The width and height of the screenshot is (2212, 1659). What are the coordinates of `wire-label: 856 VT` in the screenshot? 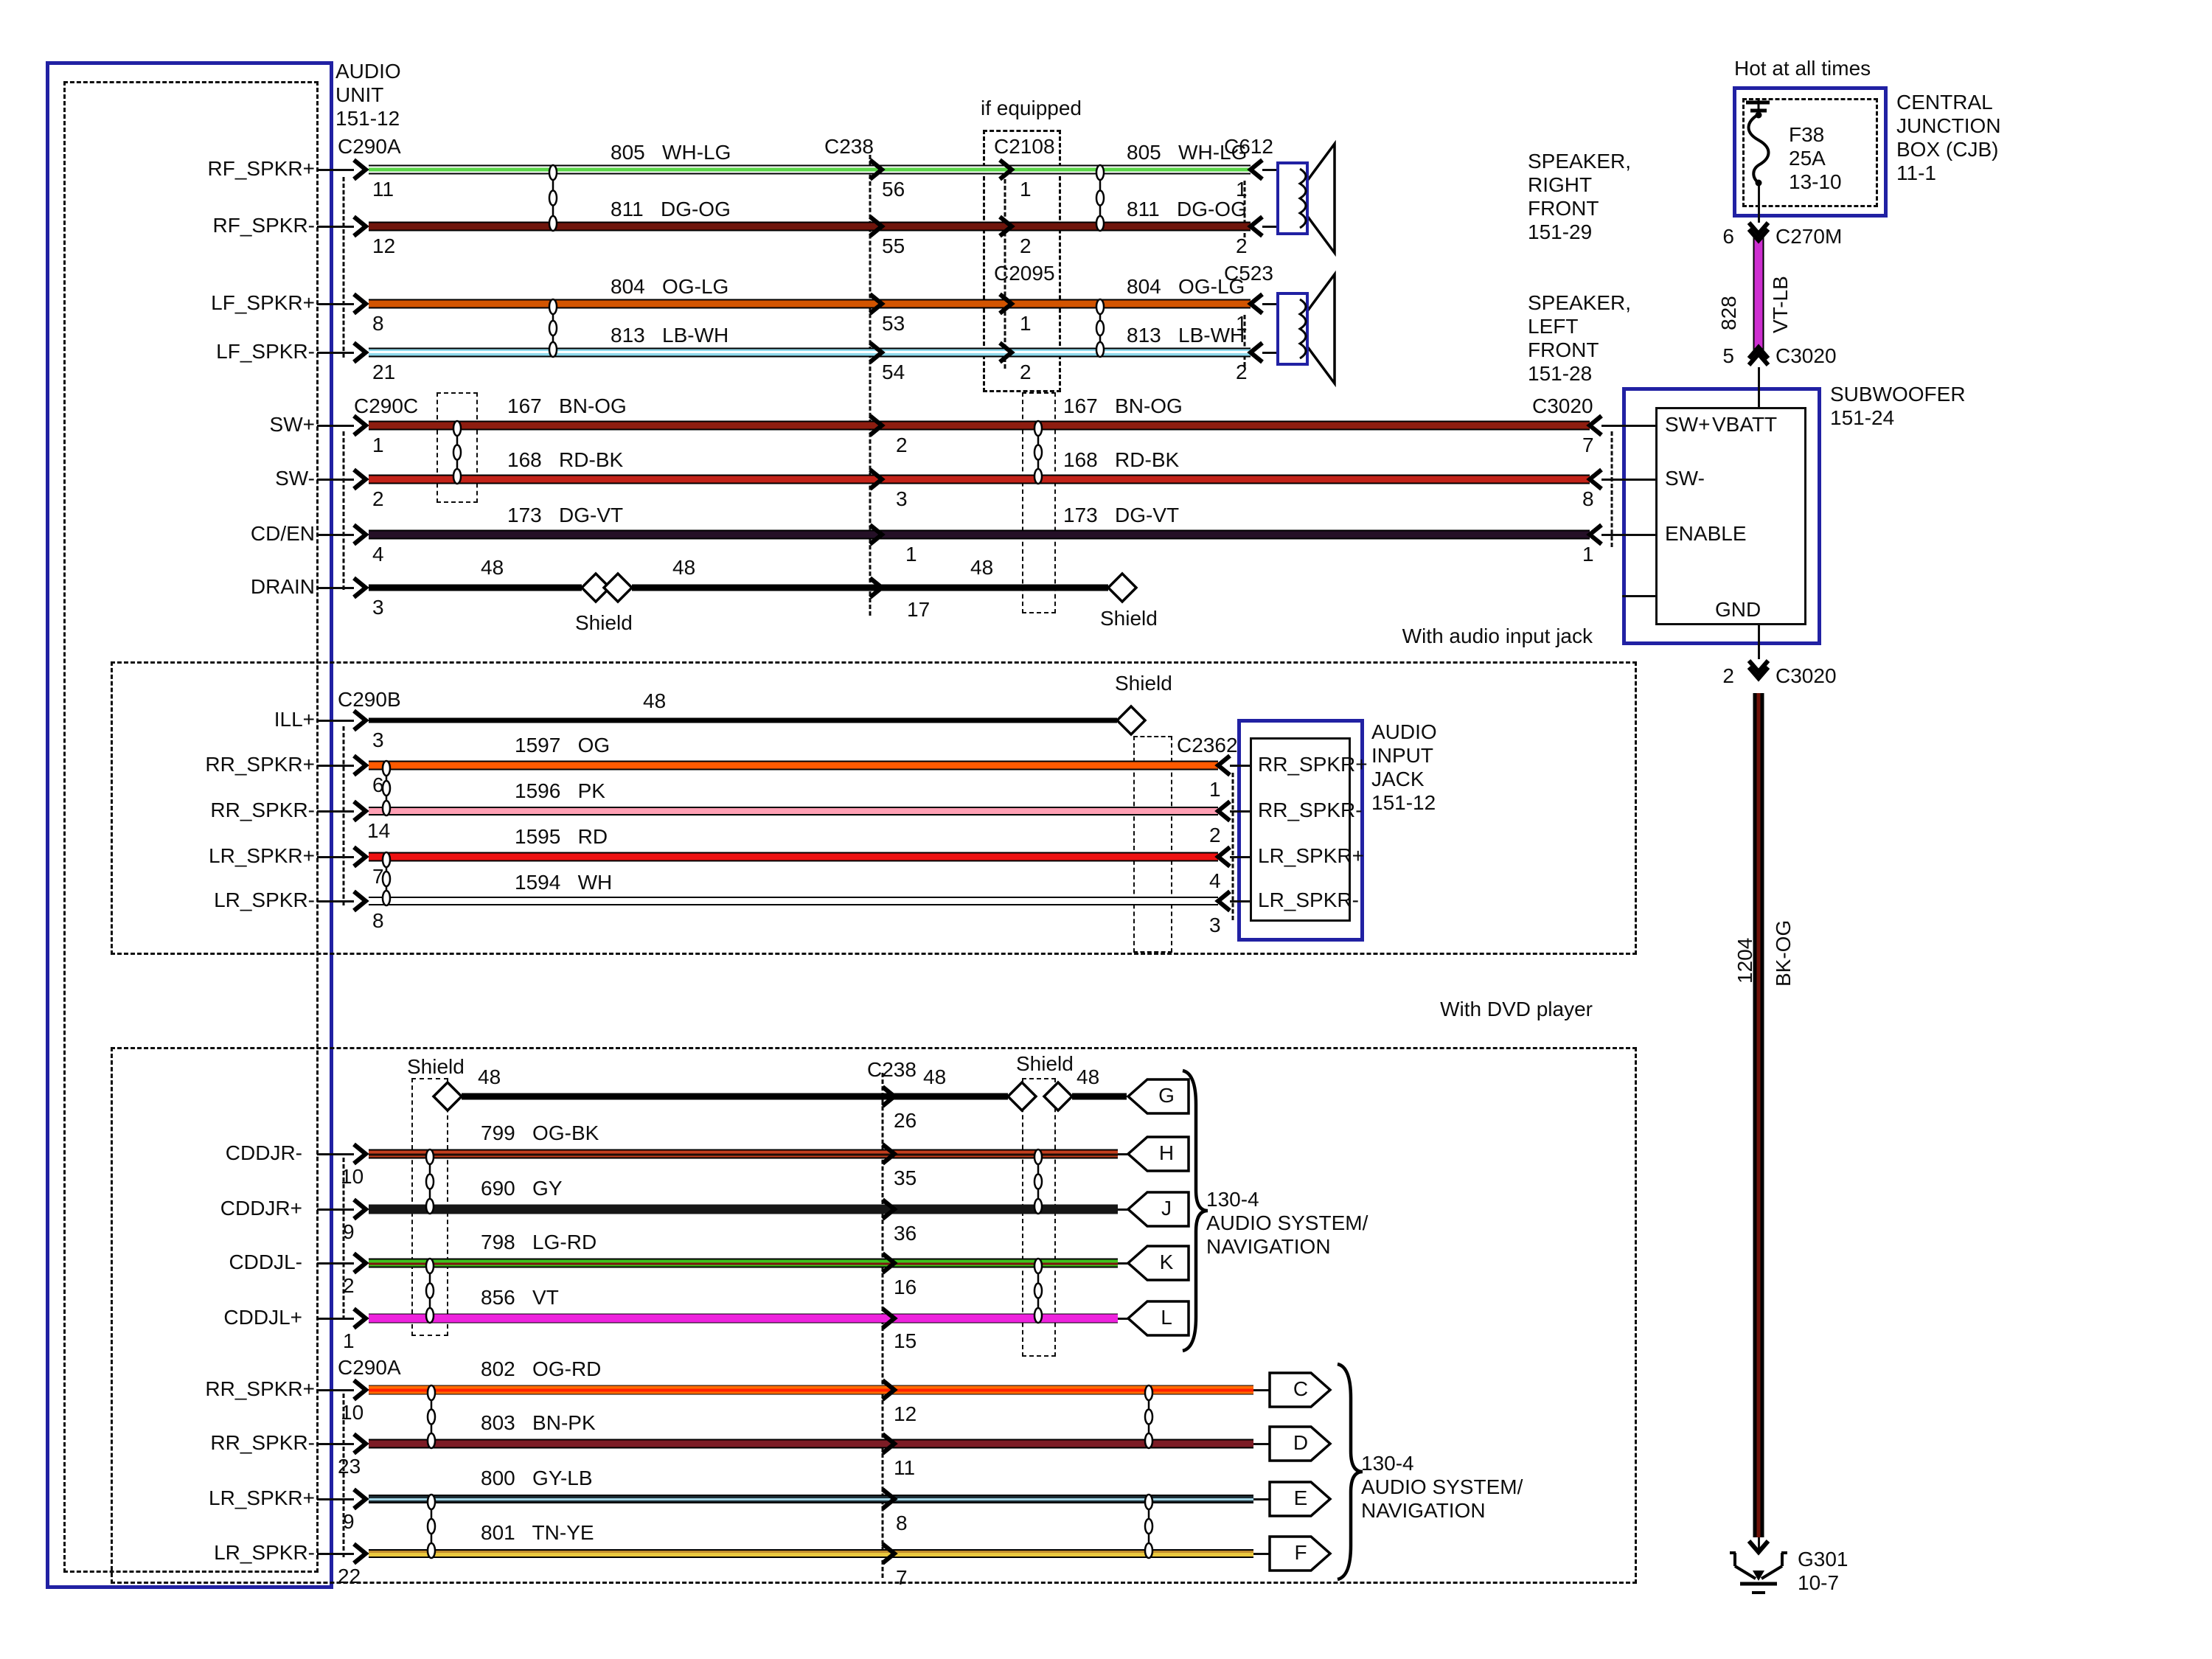 It's located at (520, 1297).